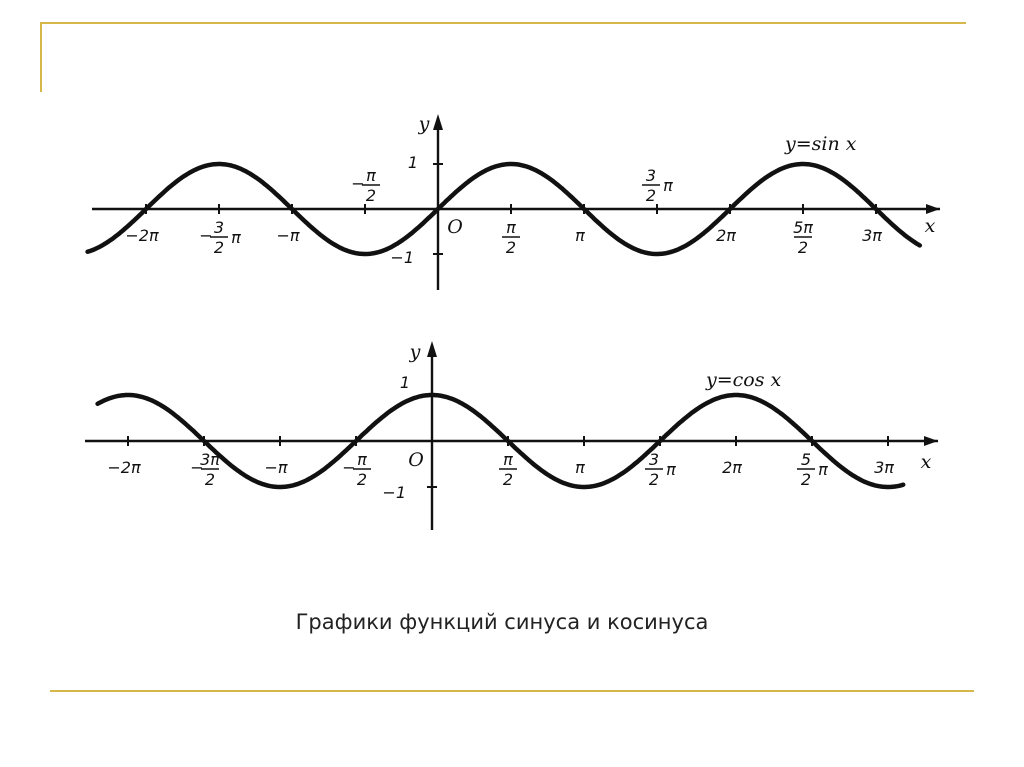 This screenshot has height=767, width=1024. I want to click on cos-y-tick-label: −1, so click(394, 492).